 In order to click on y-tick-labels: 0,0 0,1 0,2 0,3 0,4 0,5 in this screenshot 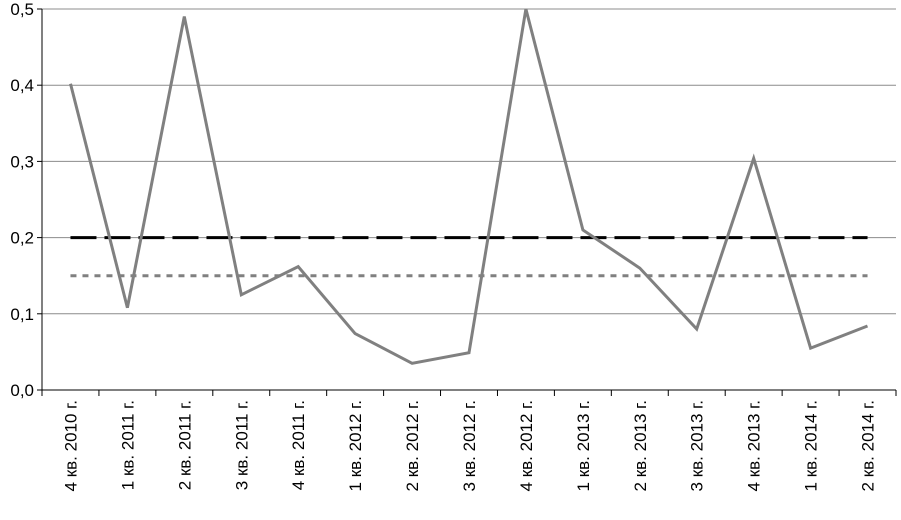, I will do `click(22, 200)`.